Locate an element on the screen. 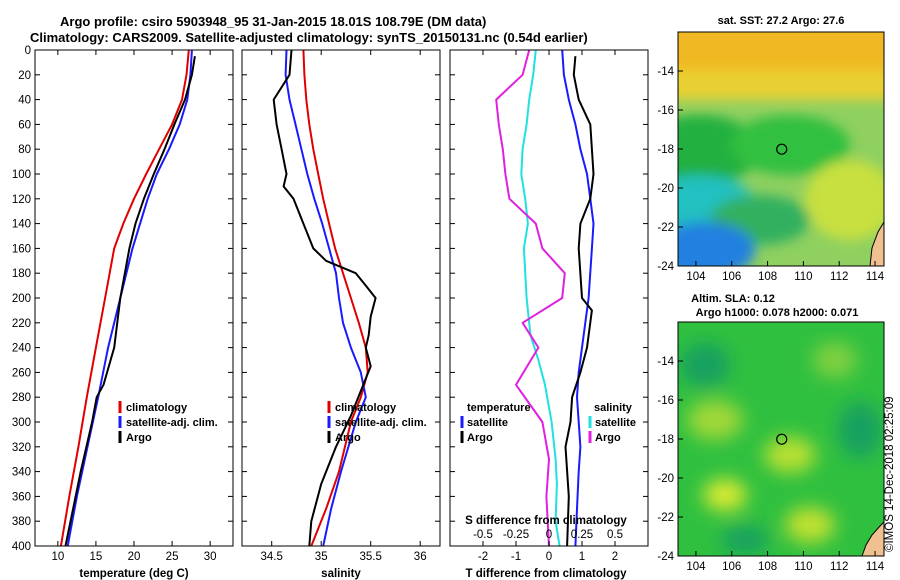 Image resolution: width=900 pixels, height=580 pixels. temperature-xlabel: temperature (deg C) is located at coordinates (133, 574).